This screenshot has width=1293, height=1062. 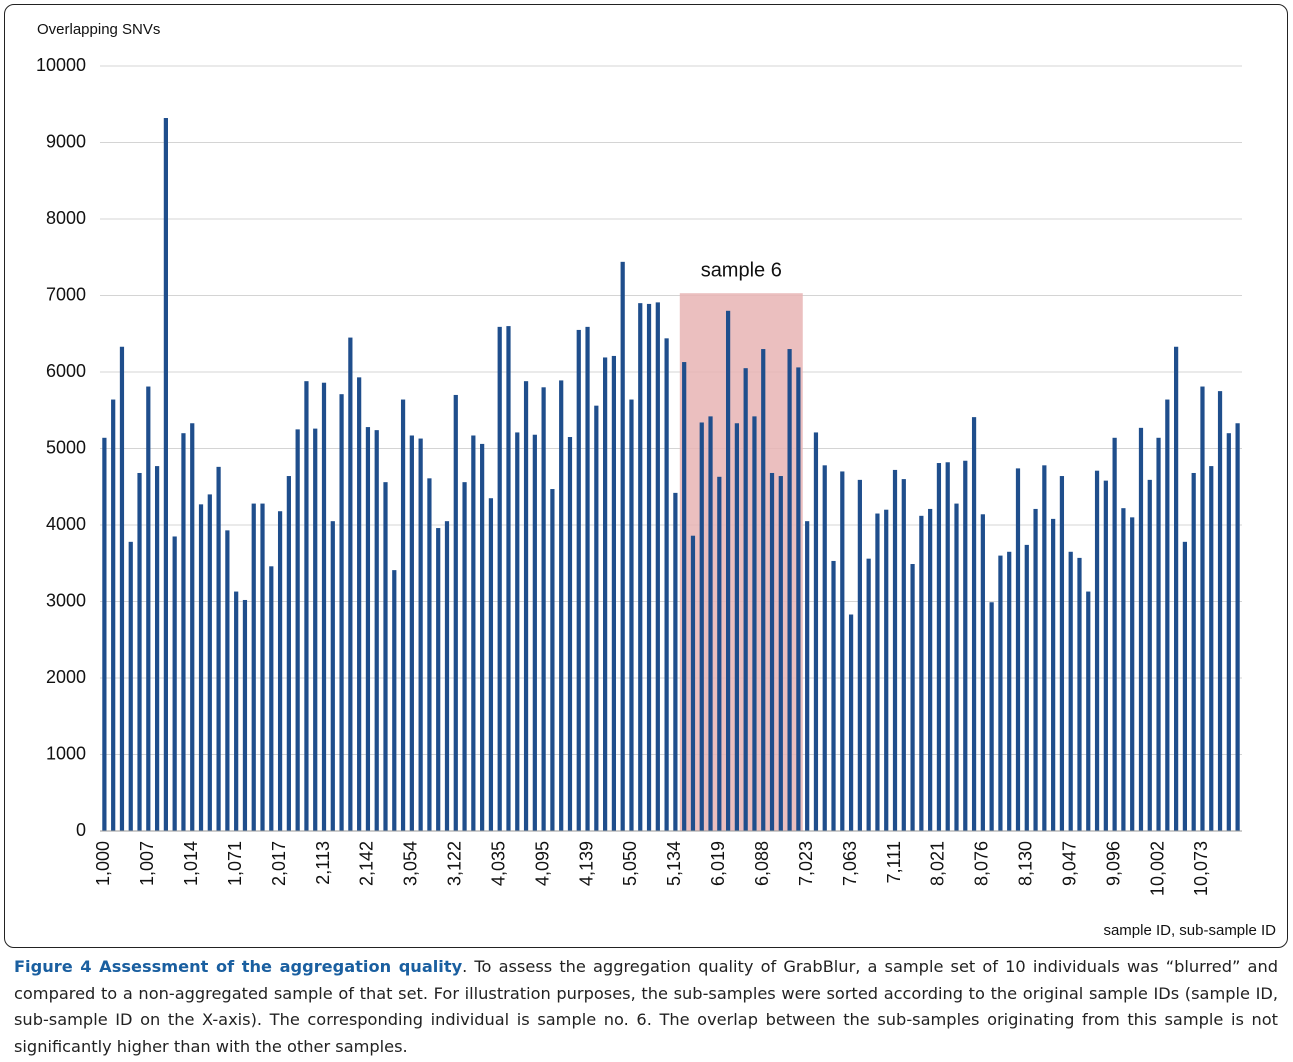 What do you see at coordinates (741, 562) in the screenshot?
I see `highlight-region` at bounding box center [741, 562].